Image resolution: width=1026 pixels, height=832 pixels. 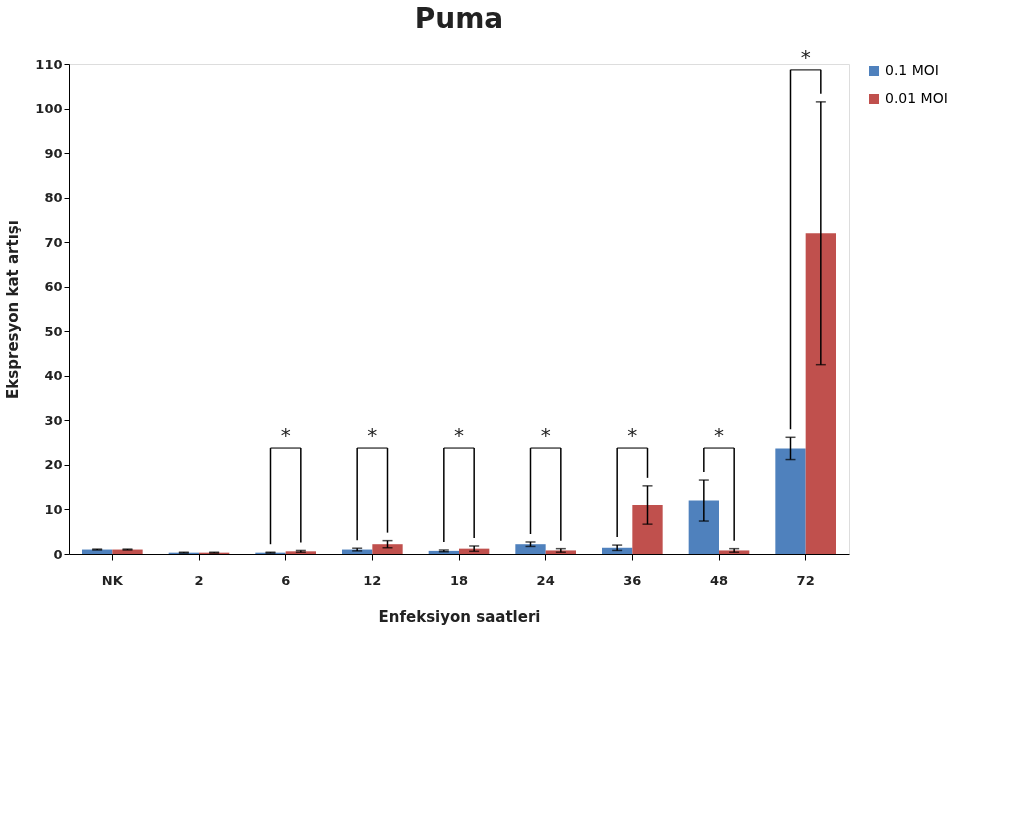 I want to click on y-axis-title: Ekspresyon kat artışı, so click(x=13, y=309).